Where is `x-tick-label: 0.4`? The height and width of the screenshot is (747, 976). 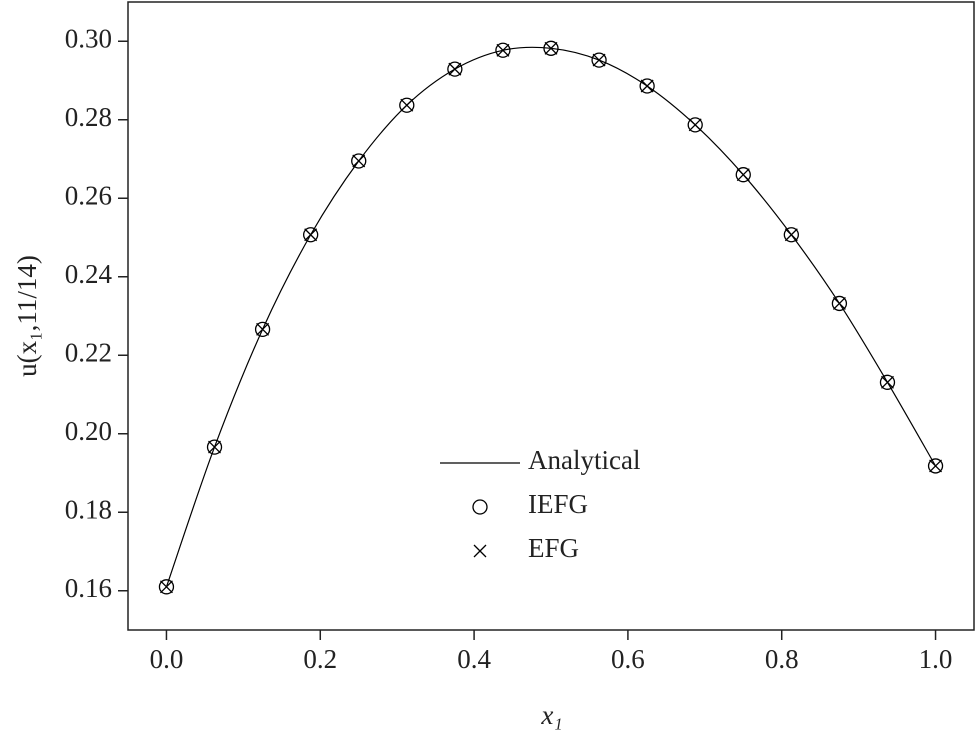
x-tick-label: 0.4 is located at coordinates (474, 659).